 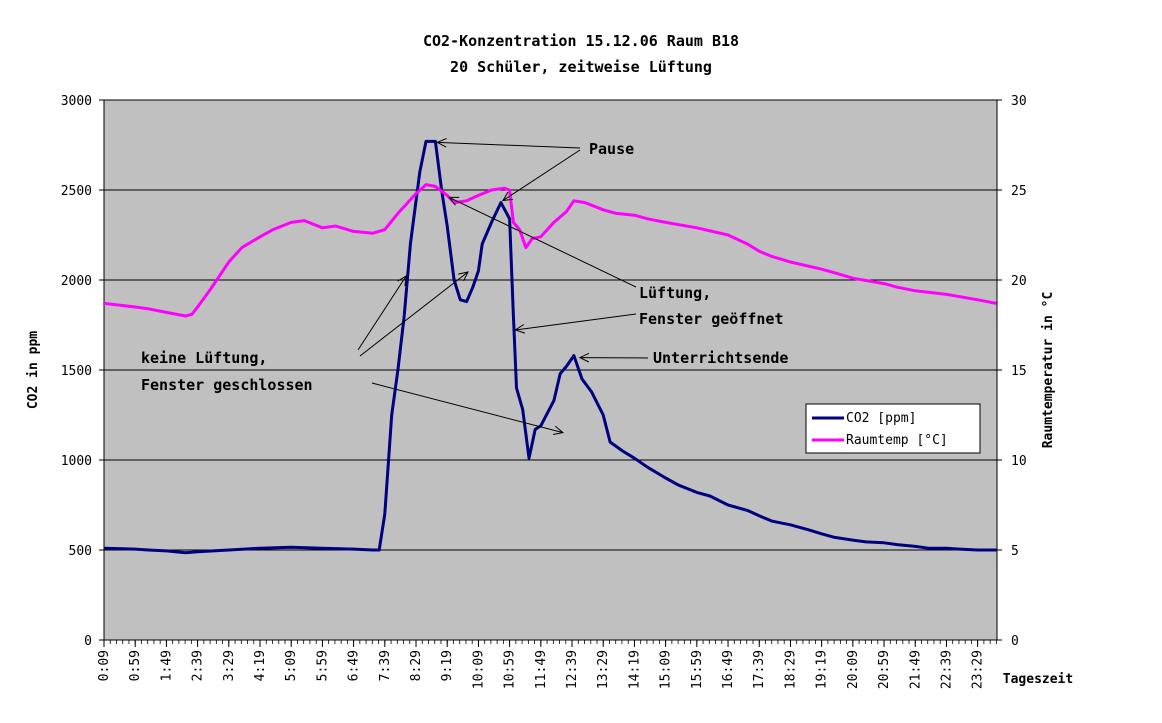 What do you see at coordinates (135, 665) in the screenshot?
I see `x-tick-label: 0:59` at bounding box center [135, 665].